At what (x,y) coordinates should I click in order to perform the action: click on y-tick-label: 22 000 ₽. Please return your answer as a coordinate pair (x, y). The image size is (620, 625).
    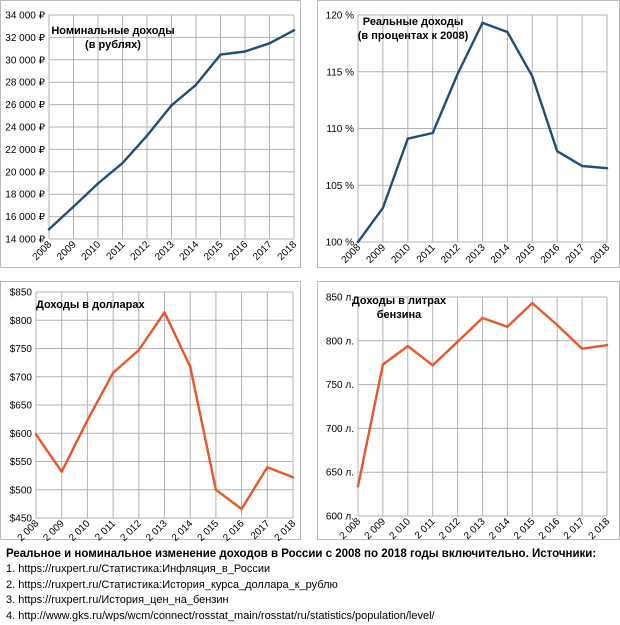
    Looking at the image, I should click on (25, 150).